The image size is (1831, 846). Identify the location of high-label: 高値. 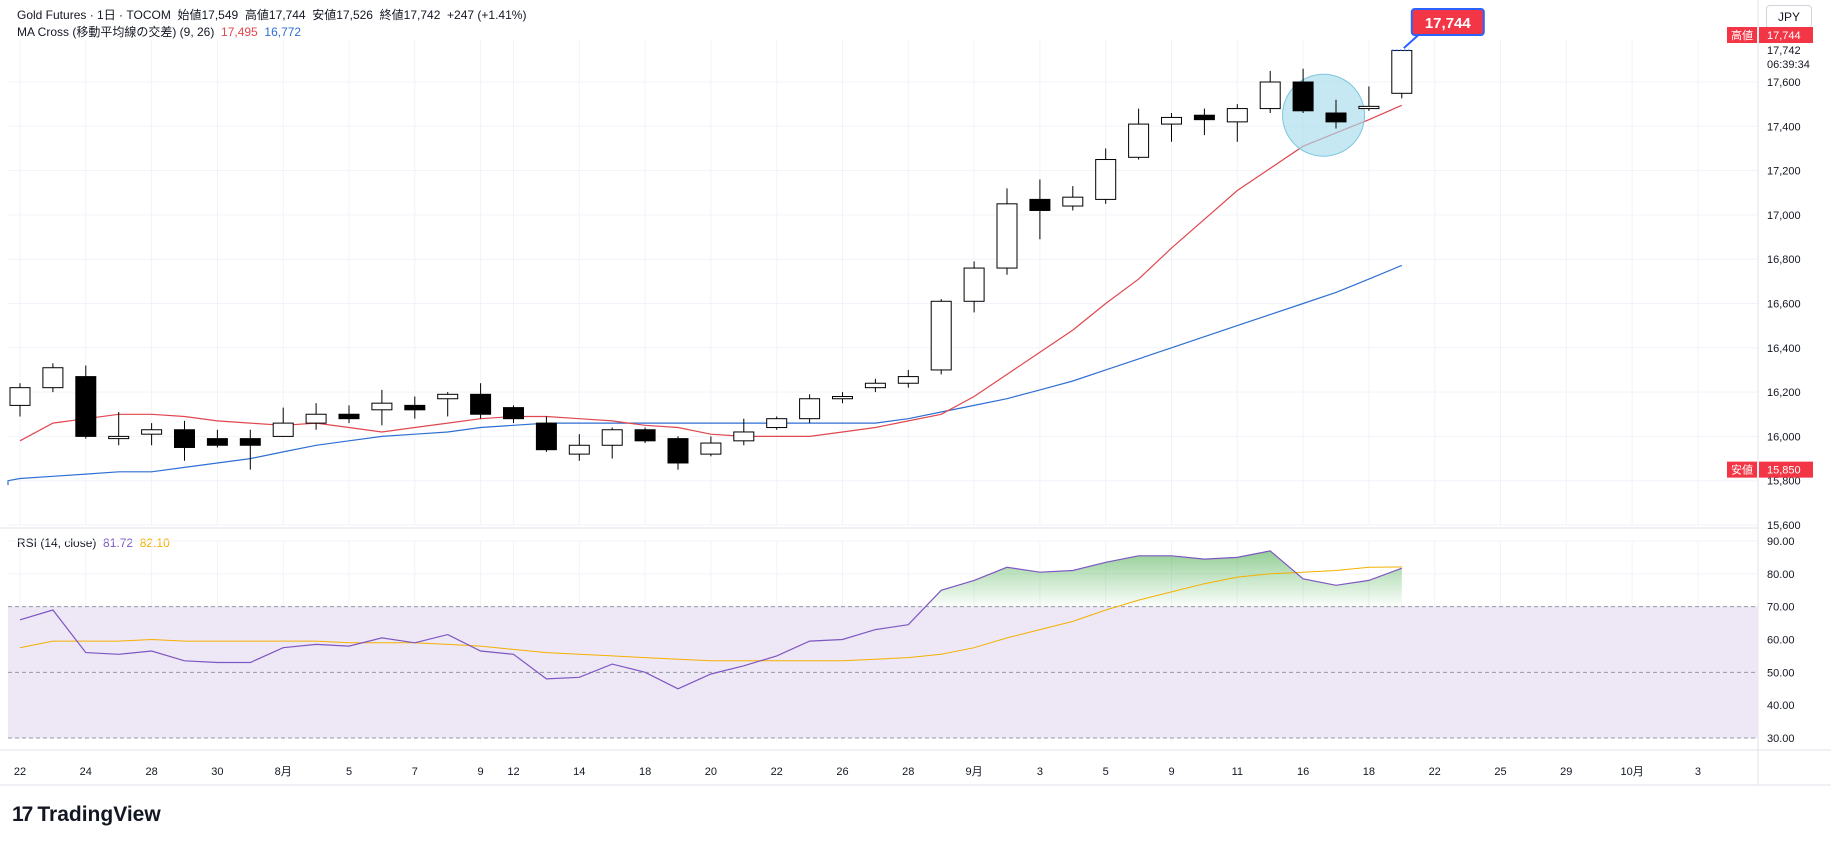
(256, 15).